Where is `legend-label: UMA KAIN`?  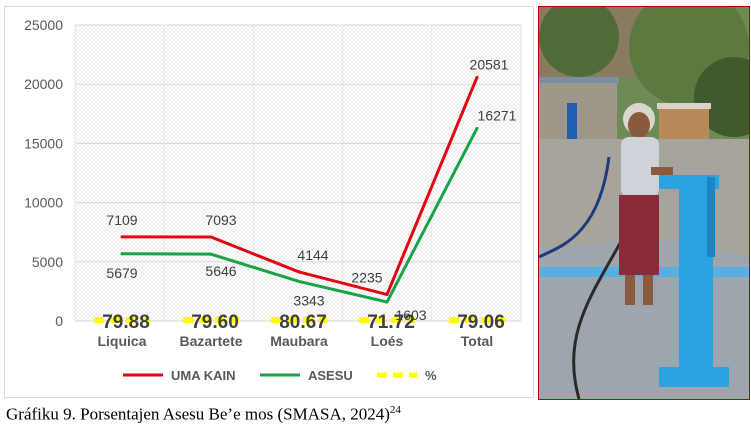
legend-label: UMA KAIN is located at coordinates (203, 375).